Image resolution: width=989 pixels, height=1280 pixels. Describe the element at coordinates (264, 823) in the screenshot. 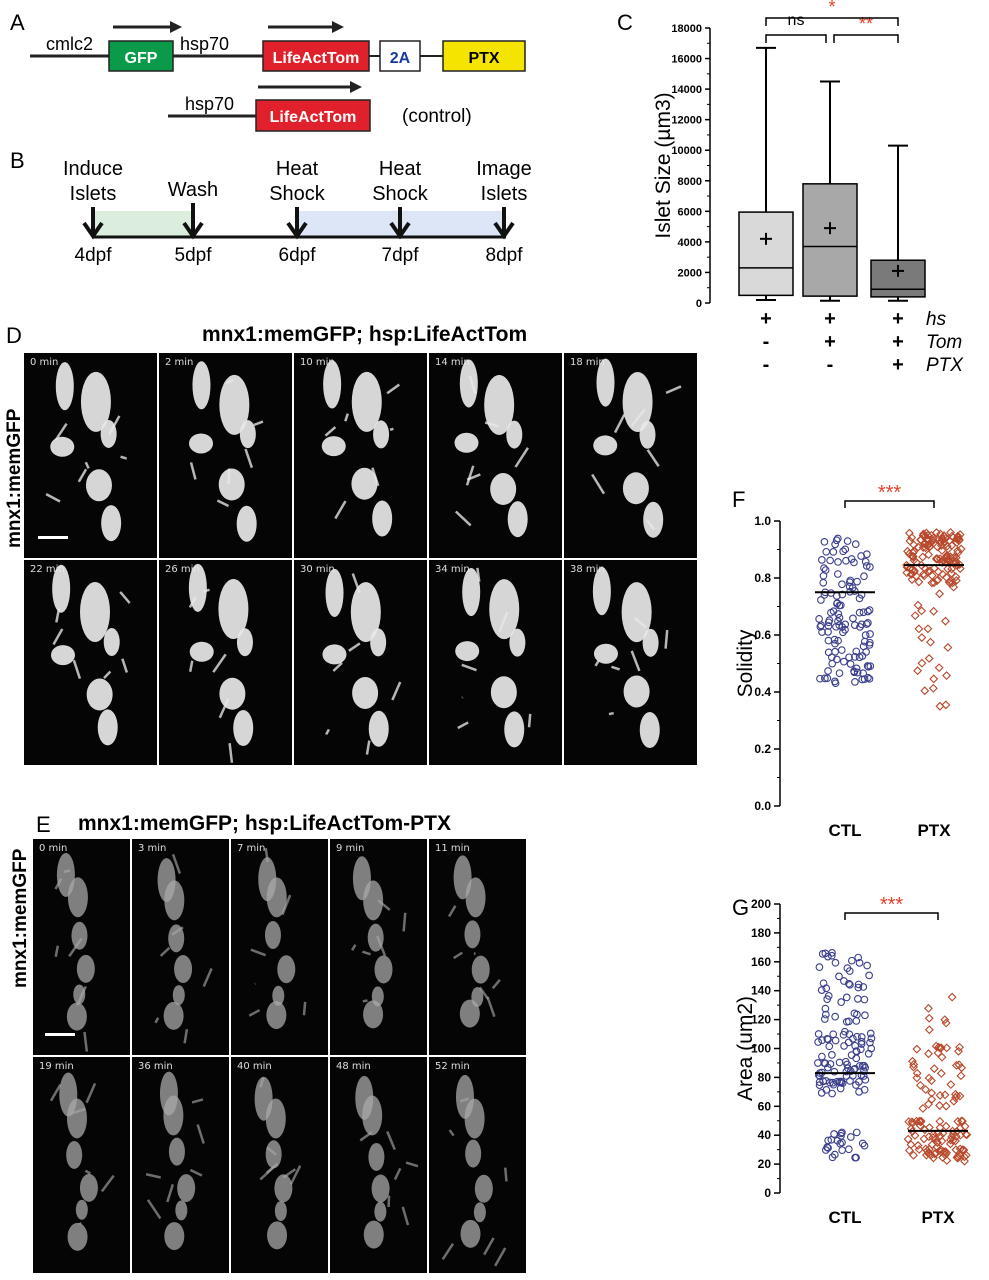

I see `panel-e-title: mnx1:memGFP; hsp:LifeActTom-PTX` at that location.